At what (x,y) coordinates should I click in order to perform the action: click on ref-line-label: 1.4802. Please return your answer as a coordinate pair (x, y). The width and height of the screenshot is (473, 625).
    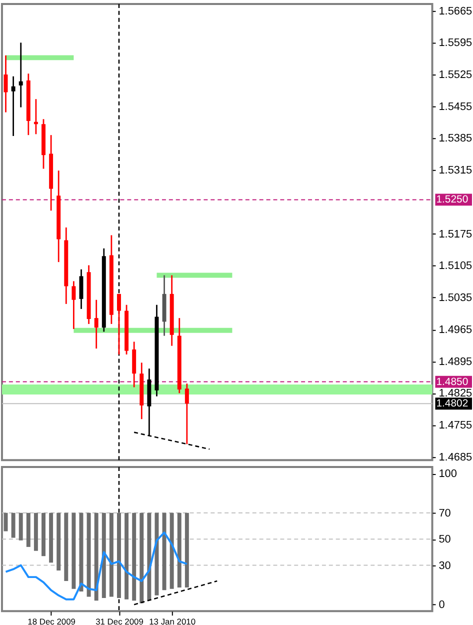
    Looking at the image, I should click on (452, 404).